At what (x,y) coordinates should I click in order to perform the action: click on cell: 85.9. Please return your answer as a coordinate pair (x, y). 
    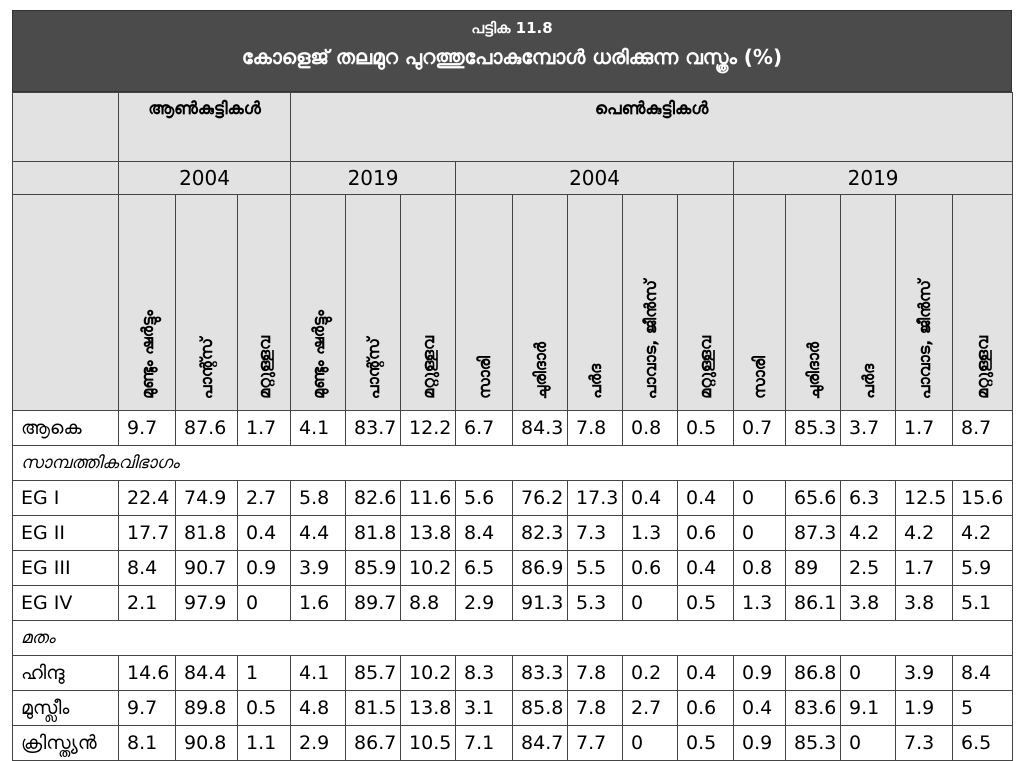
    Looking at the image, I should click on (373, 568).